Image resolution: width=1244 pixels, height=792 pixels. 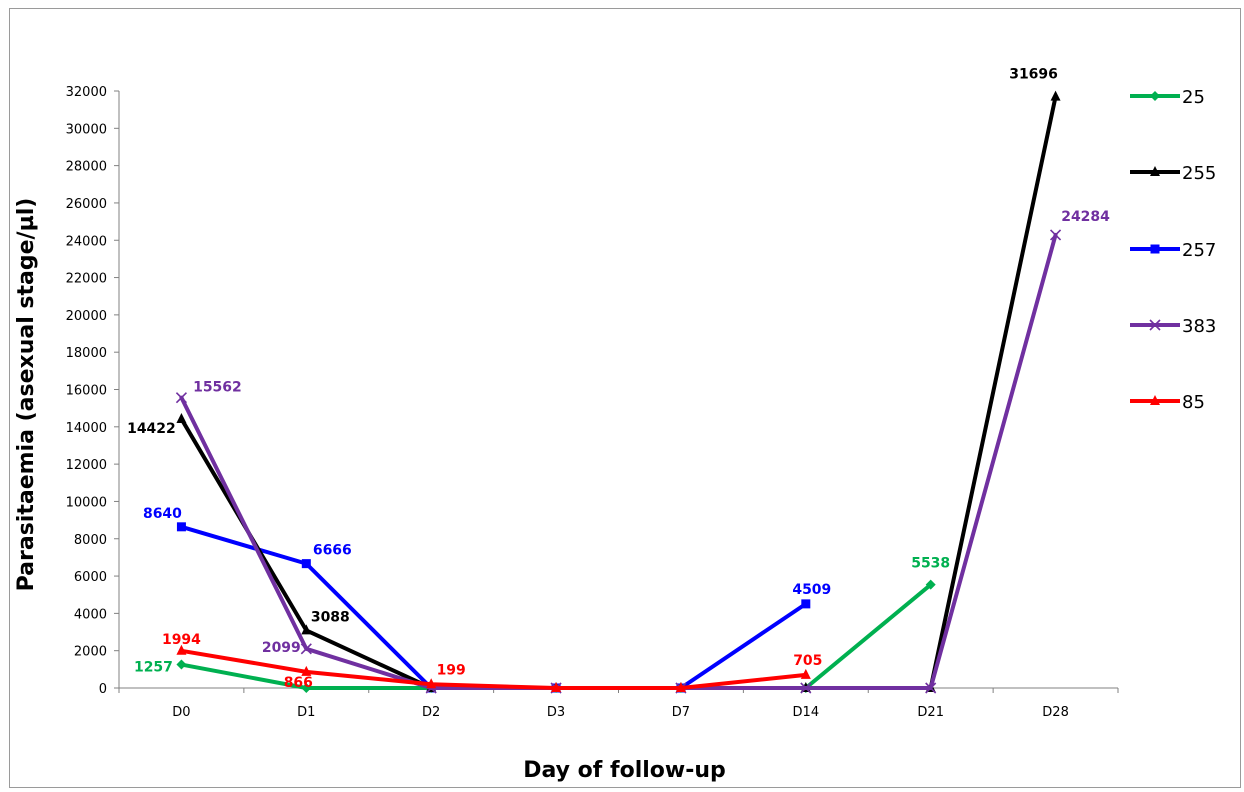 What do you see at coordinates (86, 502) in the screenshot?
I see `y-tick-label: 10000` at bounding box center [86, 502].